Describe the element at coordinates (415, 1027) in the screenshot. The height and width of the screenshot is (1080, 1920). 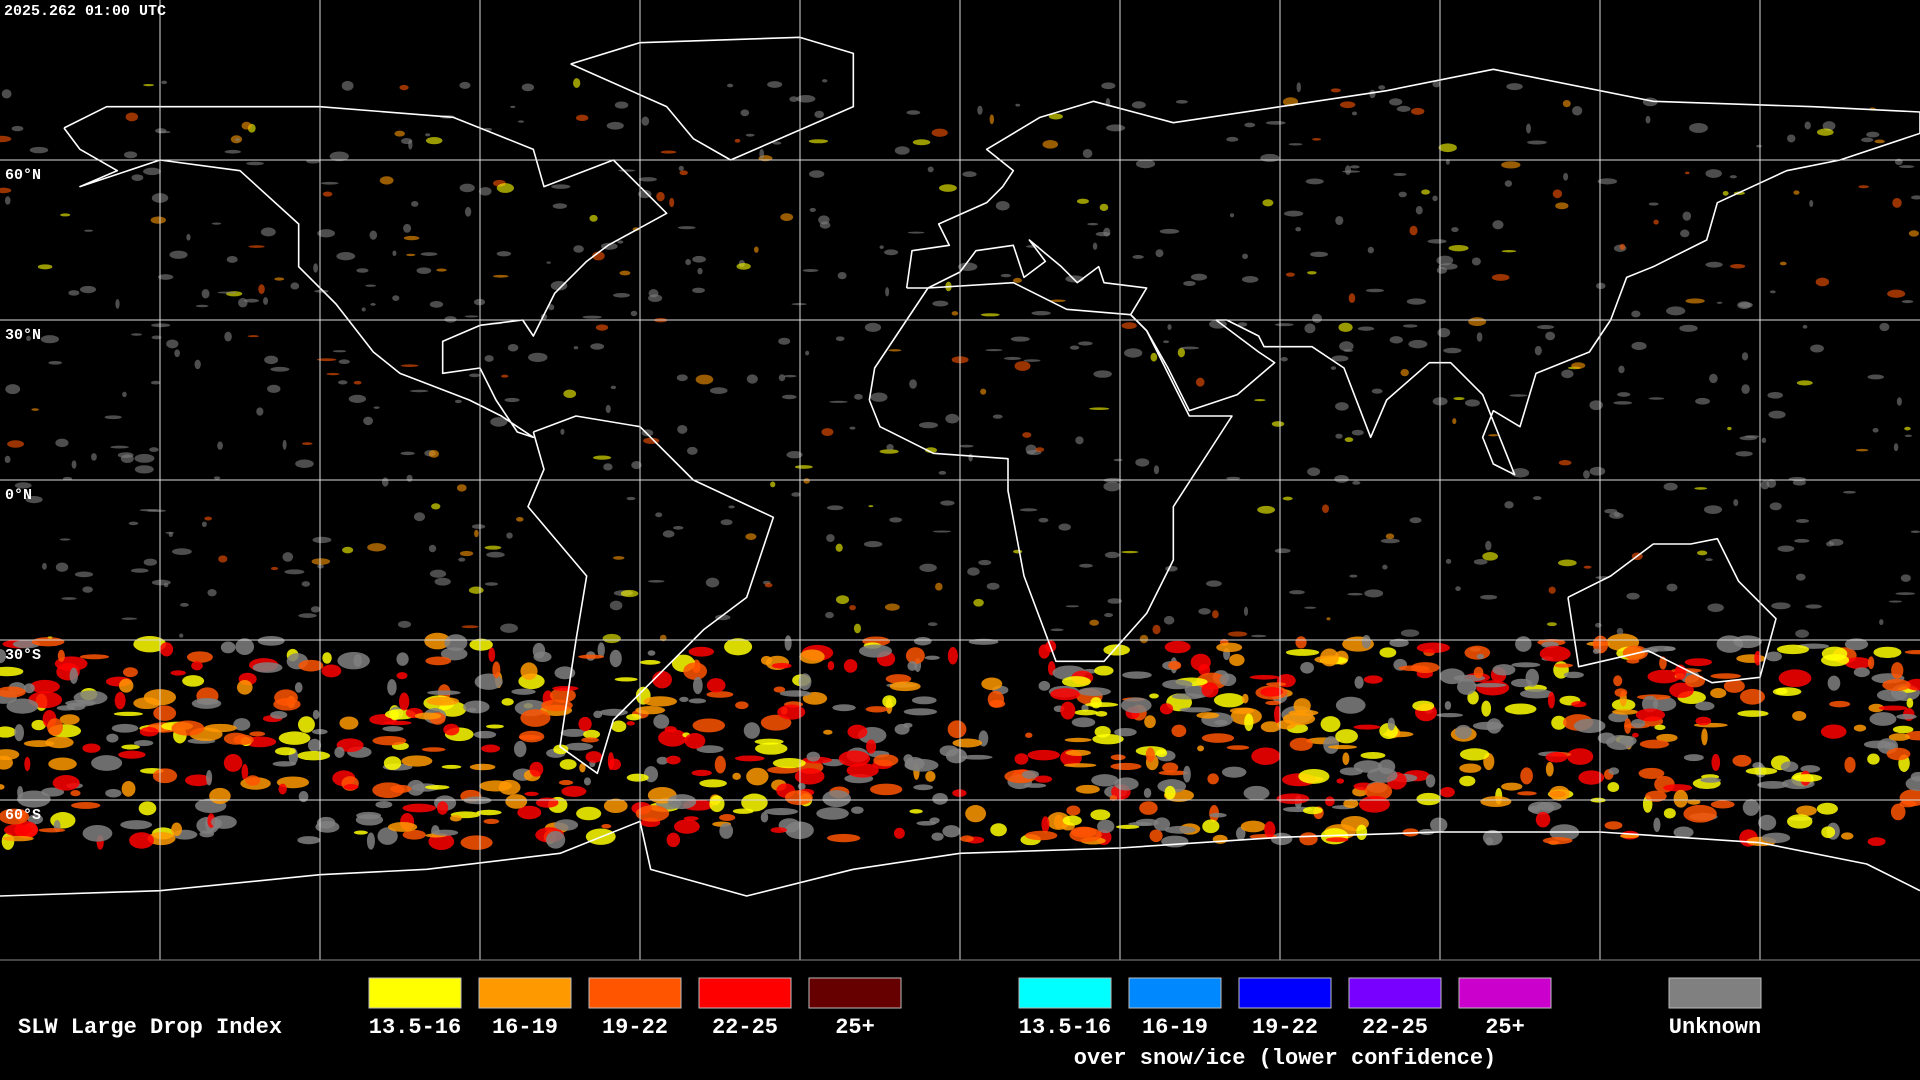
I see `legend-label: 13.5-16` at that location.